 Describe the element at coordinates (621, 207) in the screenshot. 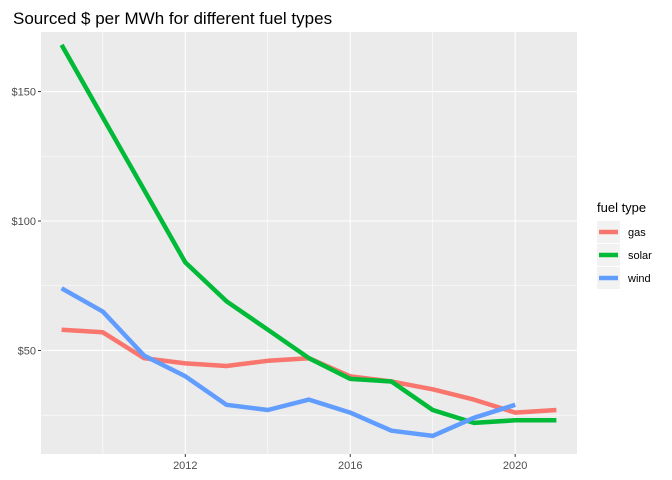

I see `legend-title: fuel type` at that location.